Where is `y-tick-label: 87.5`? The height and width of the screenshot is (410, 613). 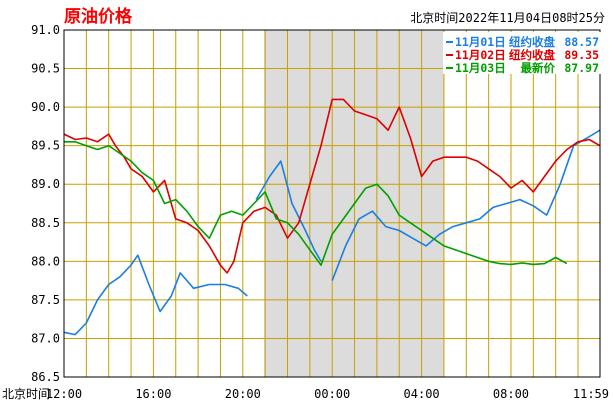
y-tick-label: 87.5 is located at coordinates (45, 300).